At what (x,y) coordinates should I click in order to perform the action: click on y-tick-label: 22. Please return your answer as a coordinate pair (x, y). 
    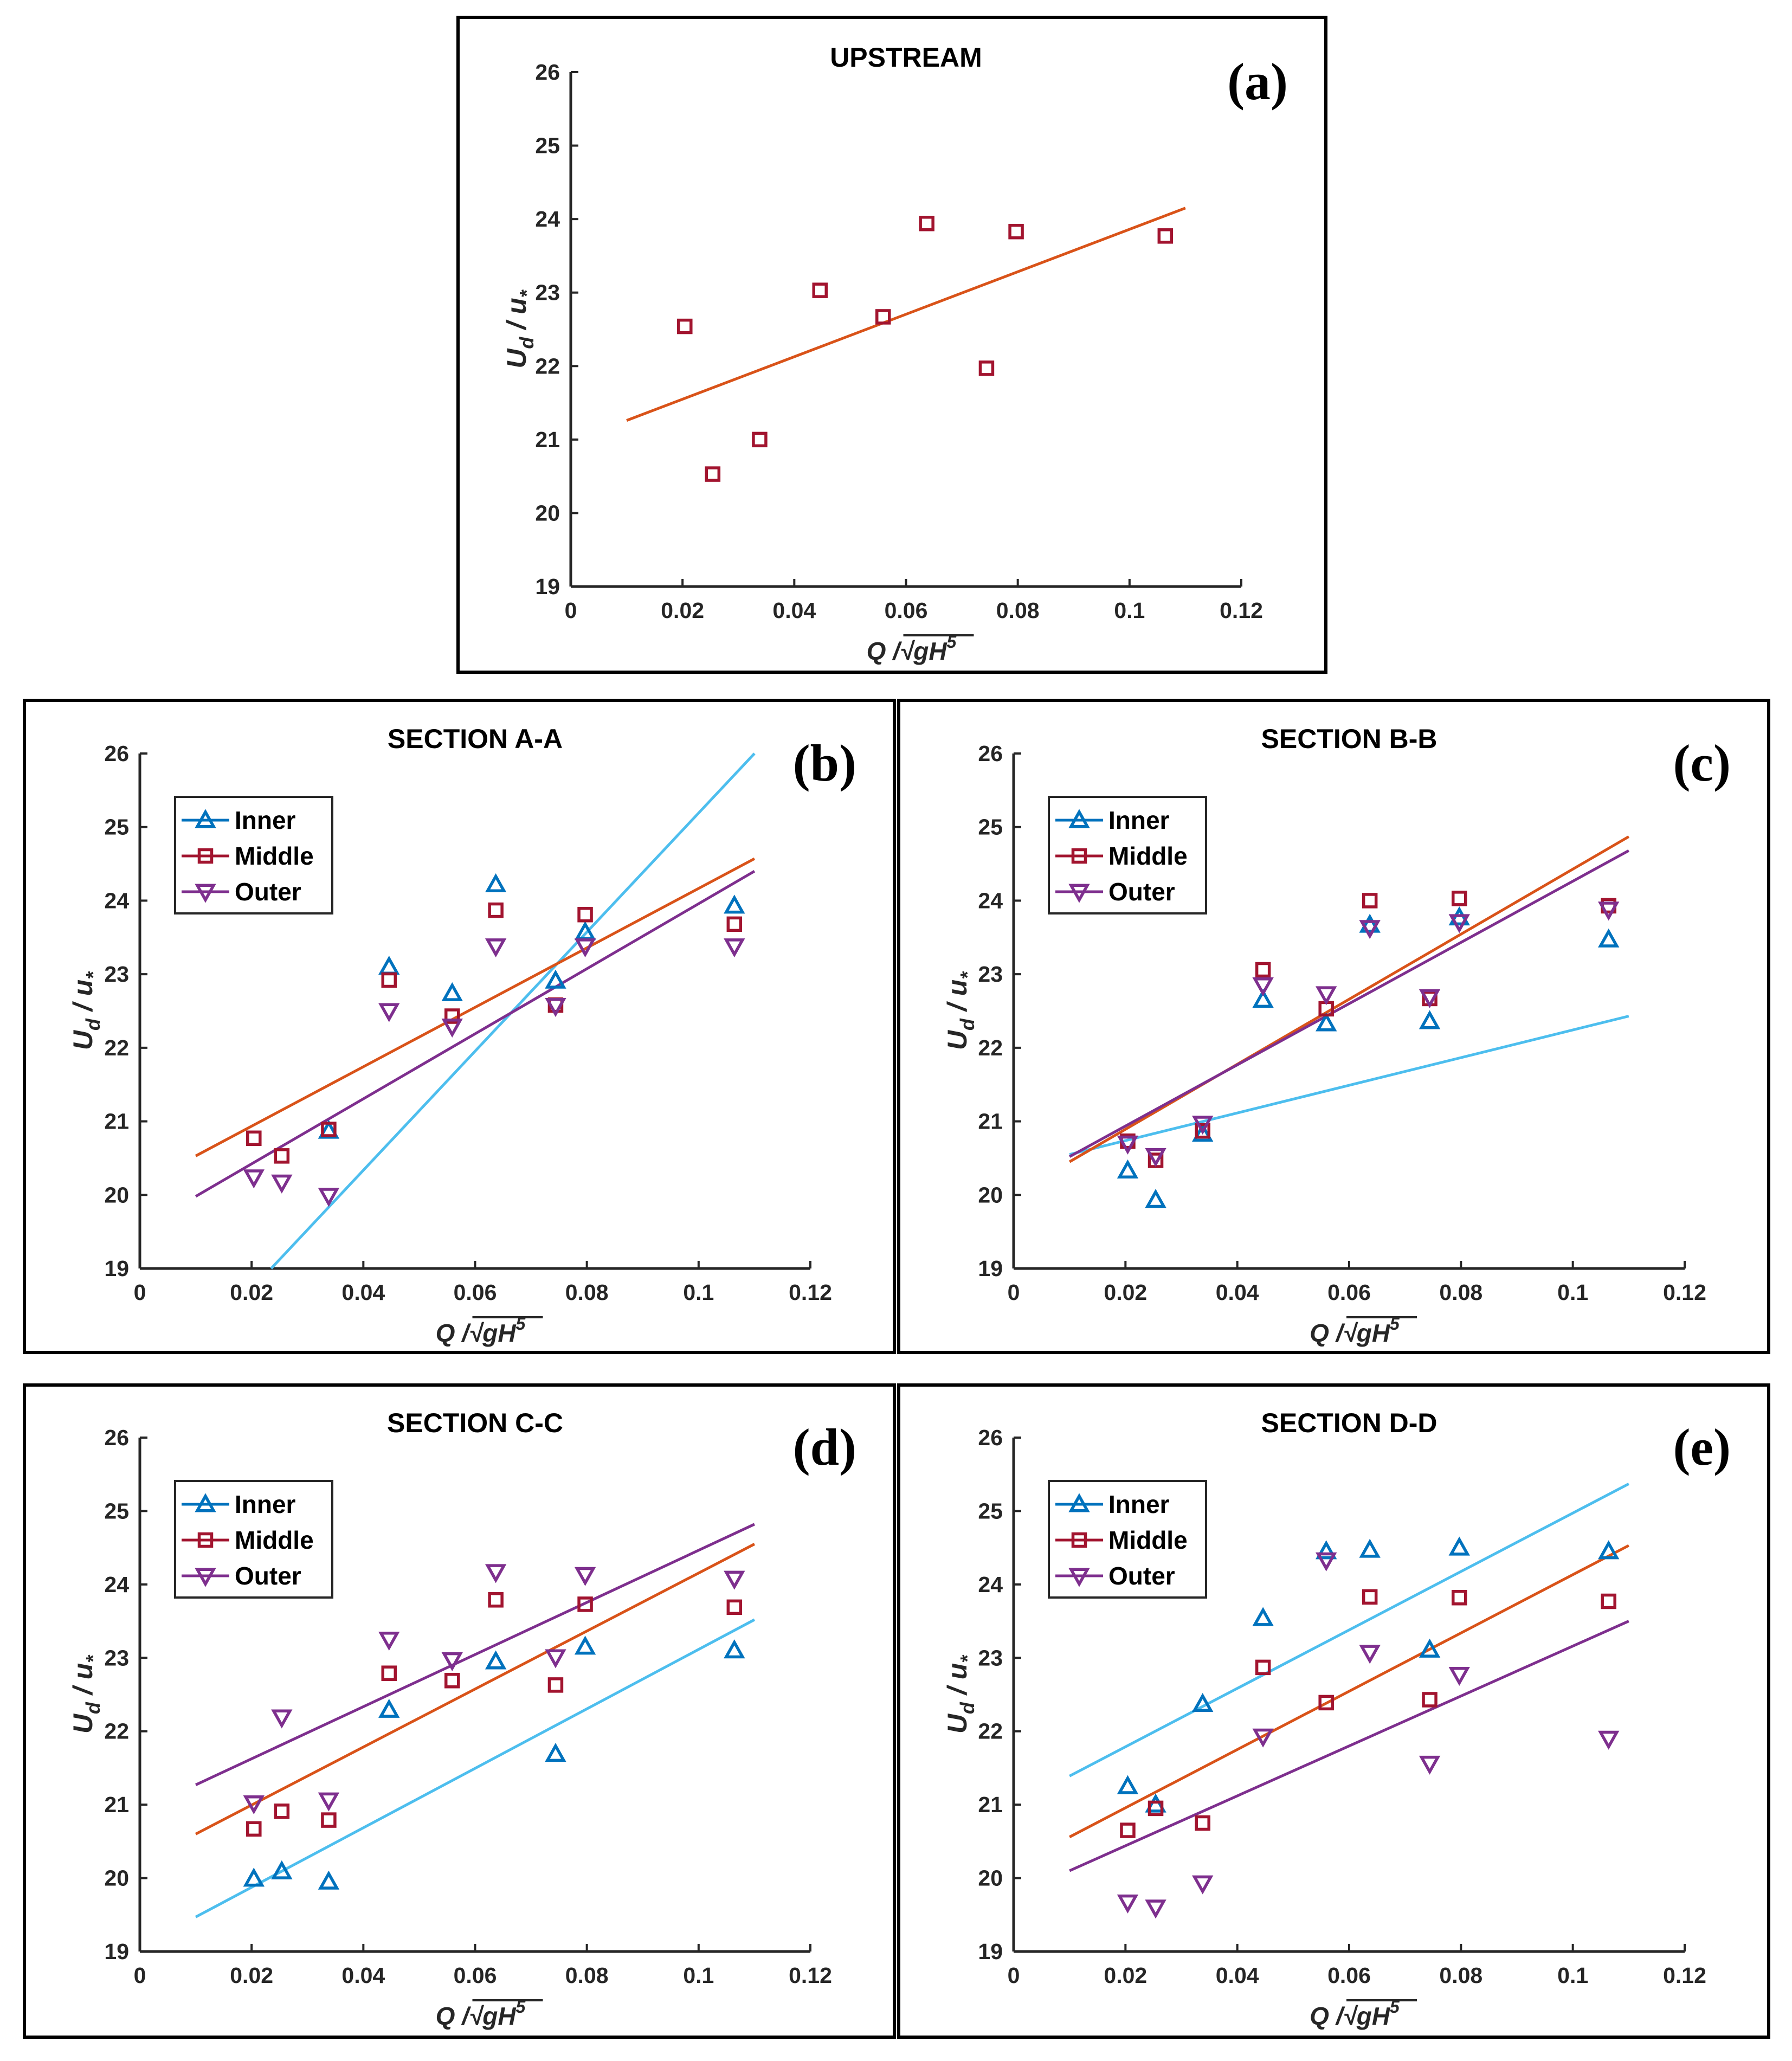
    Looking at the image, I should click on (990, 1731).